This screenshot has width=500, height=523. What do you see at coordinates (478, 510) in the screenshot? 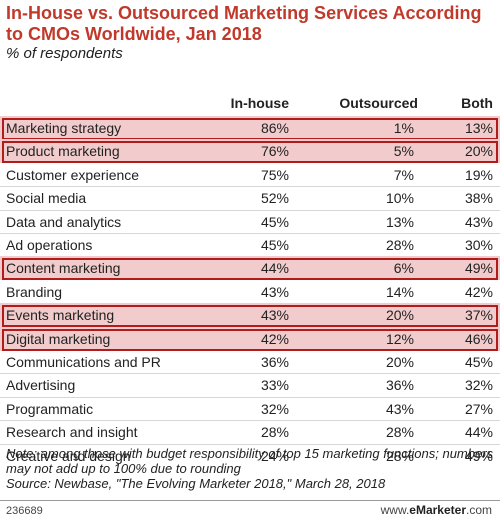
I see `brand-suffix: .com` at bounding box center [478, 510].